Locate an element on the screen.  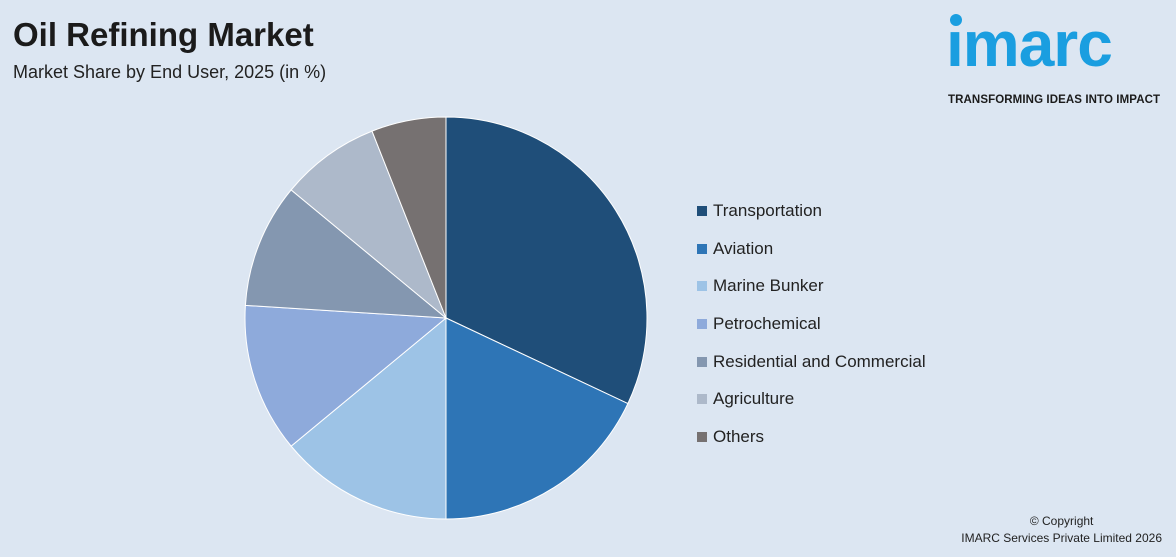
logo-wordmark: ımarc is located at coordinates (1029, 44).